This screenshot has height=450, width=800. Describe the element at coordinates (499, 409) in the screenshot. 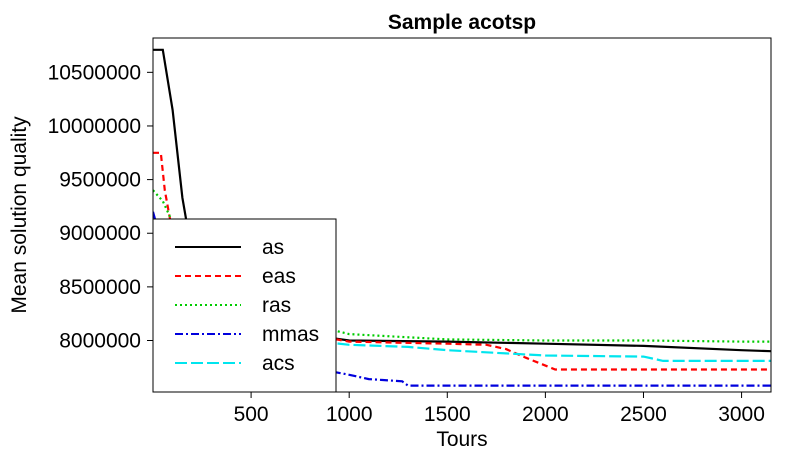

I see `x-axis: 500 1000 1500 2000 2500 3000` at that location.